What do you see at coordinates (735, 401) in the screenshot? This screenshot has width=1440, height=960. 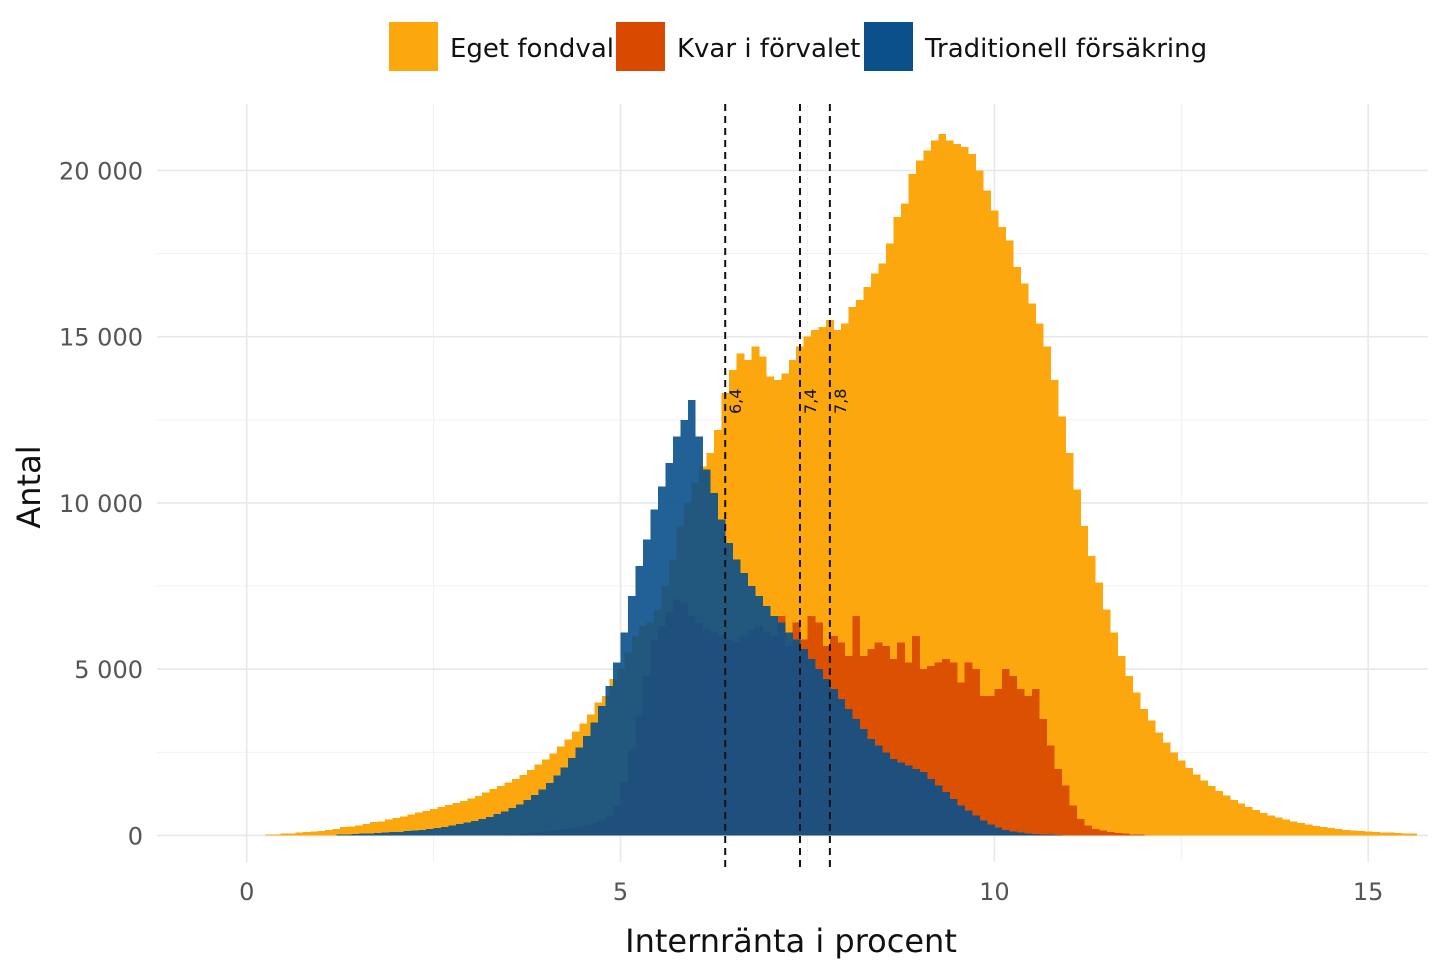 I see `reference-line-label: 6,4` at bounding box center [735, 401].